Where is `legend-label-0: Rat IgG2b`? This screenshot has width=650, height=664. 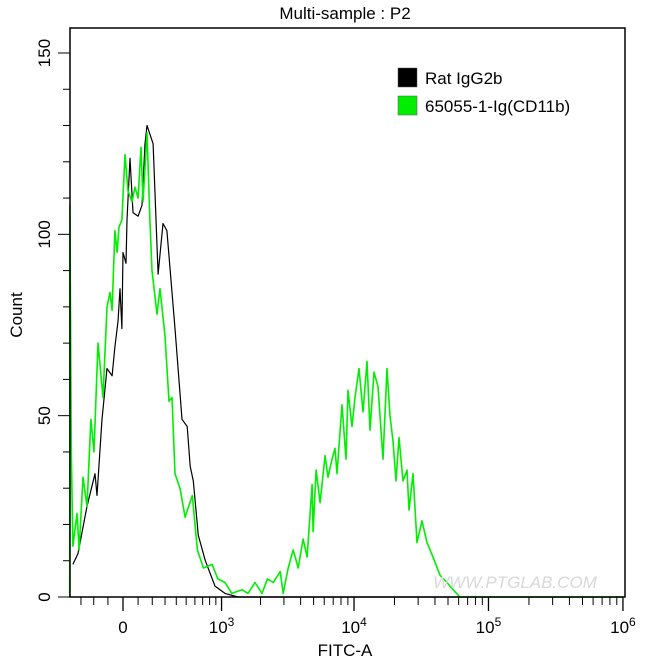
legend-label-0: Rat IgG2b is located at coordinates (464, 78).